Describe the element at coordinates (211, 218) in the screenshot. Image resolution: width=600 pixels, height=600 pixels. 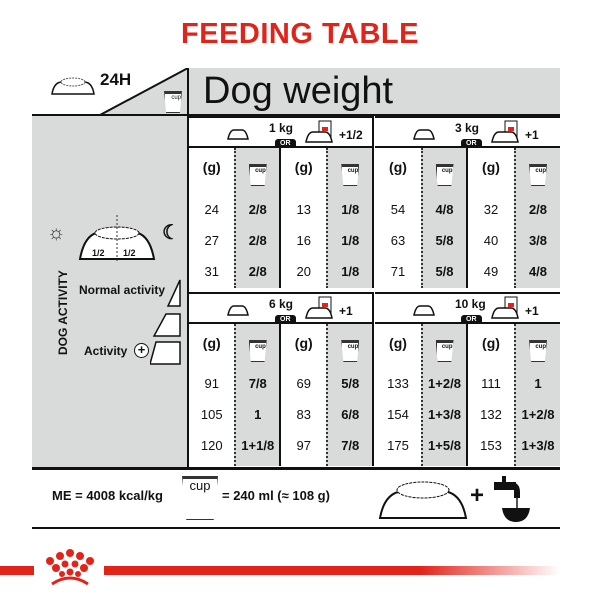
I see `column-dry-grams: (g) 24 27 31` at that location.